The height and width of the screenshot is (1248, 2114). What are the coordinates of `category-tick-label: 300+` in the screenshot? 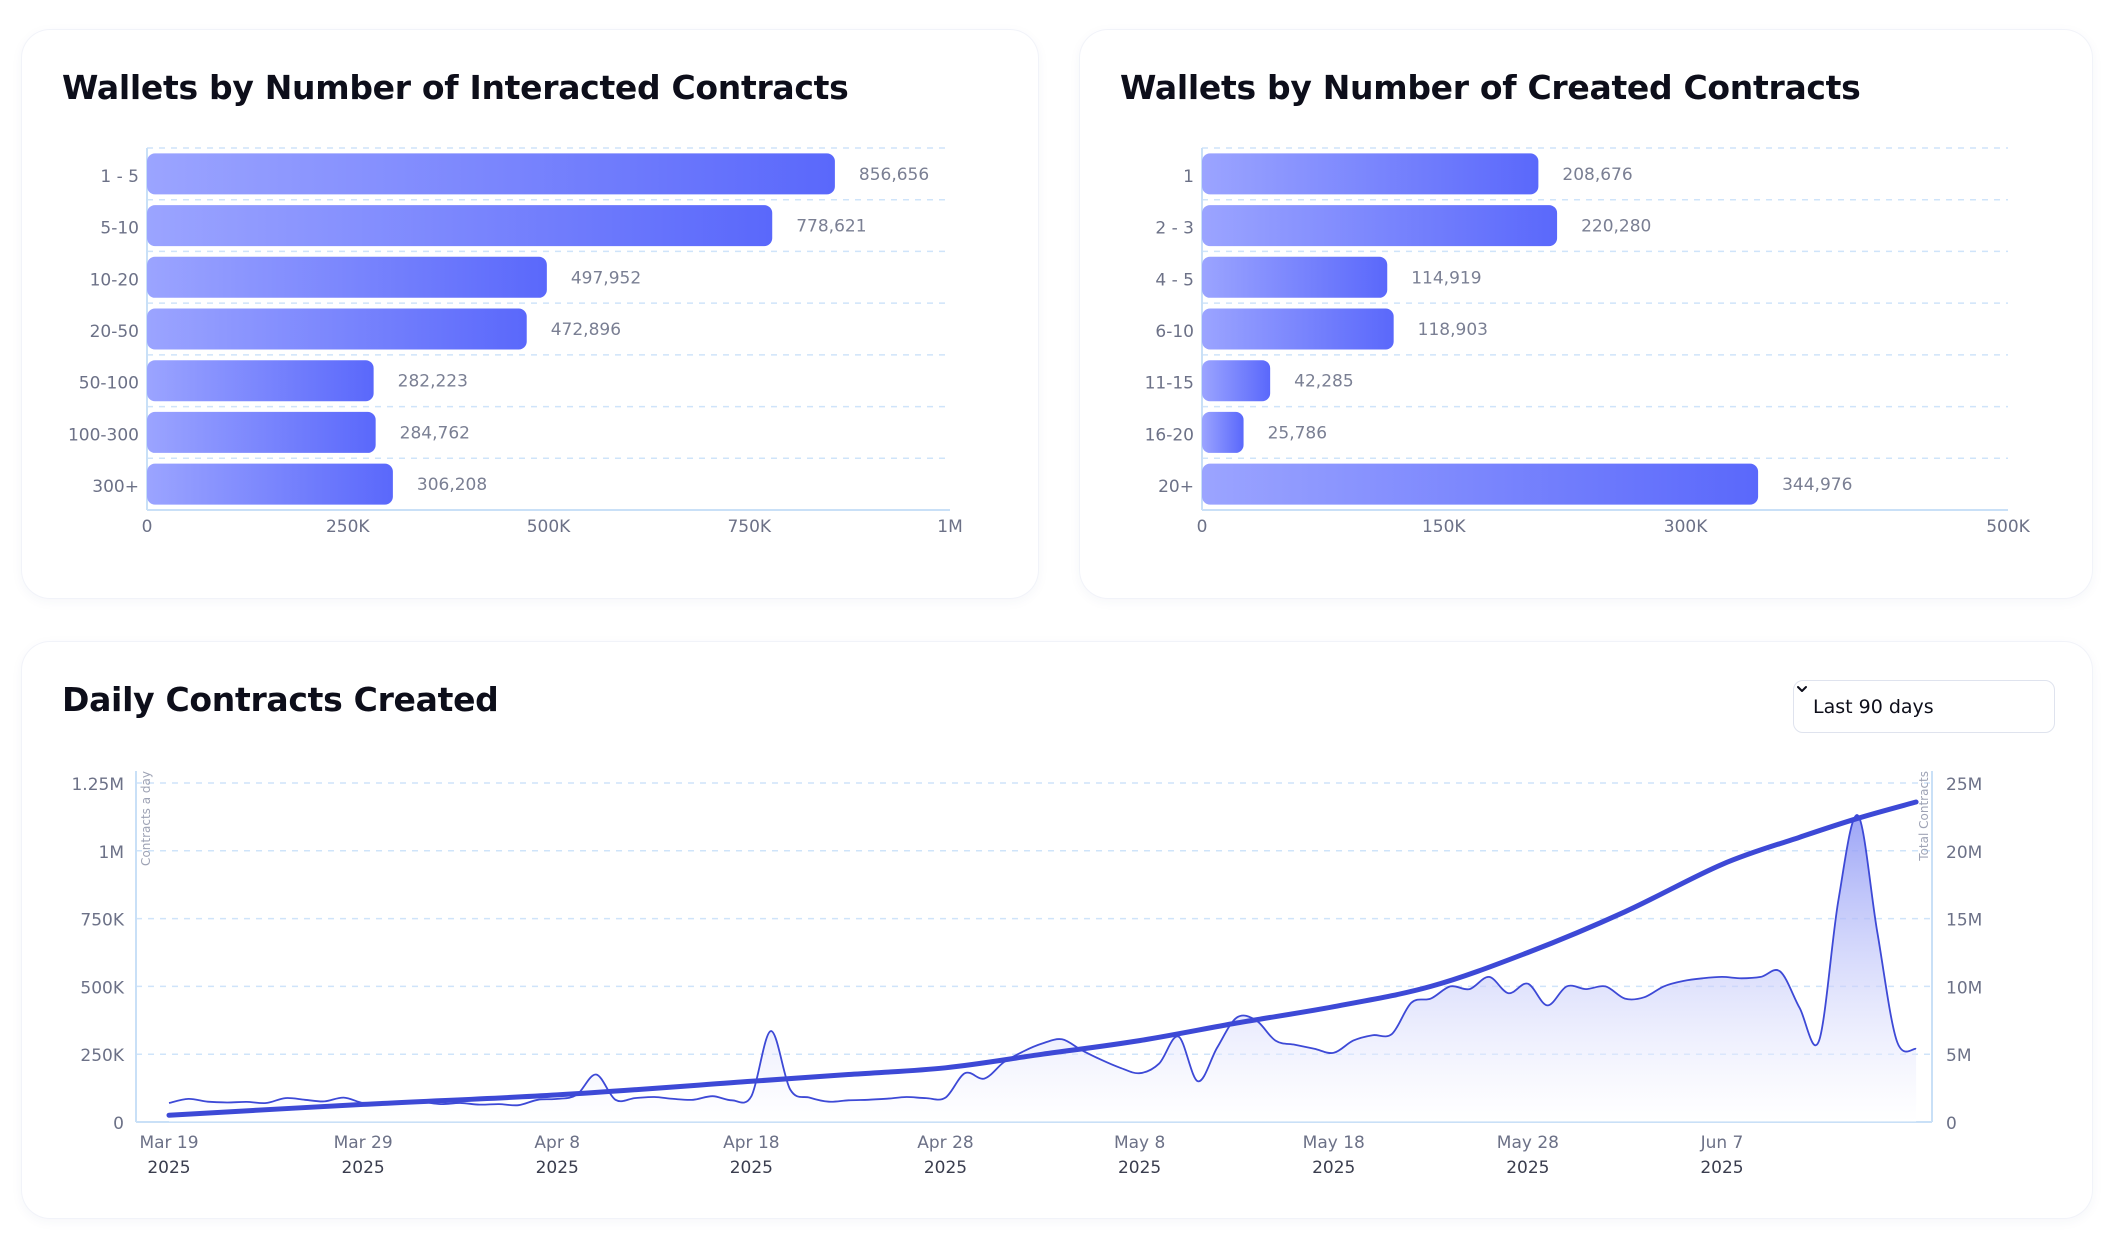 It's located at (115, 487).